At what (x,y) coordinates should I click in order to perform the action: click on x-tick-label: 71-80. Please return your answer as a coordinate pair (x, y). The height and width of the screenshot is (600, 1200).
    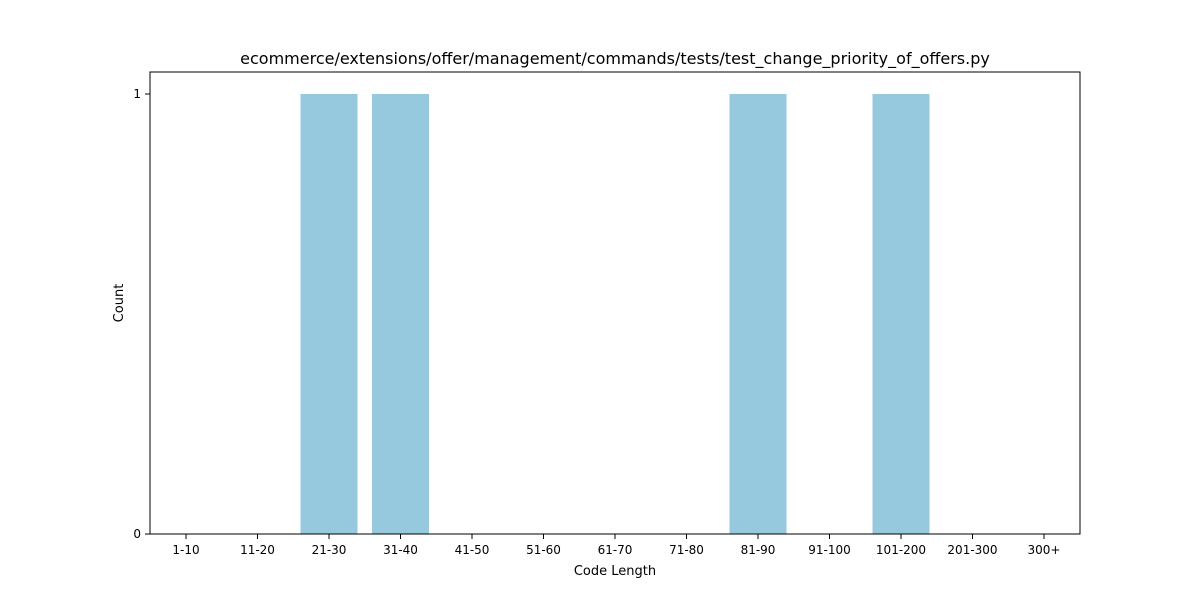
    Looking at the image, I should click on (686, 550).